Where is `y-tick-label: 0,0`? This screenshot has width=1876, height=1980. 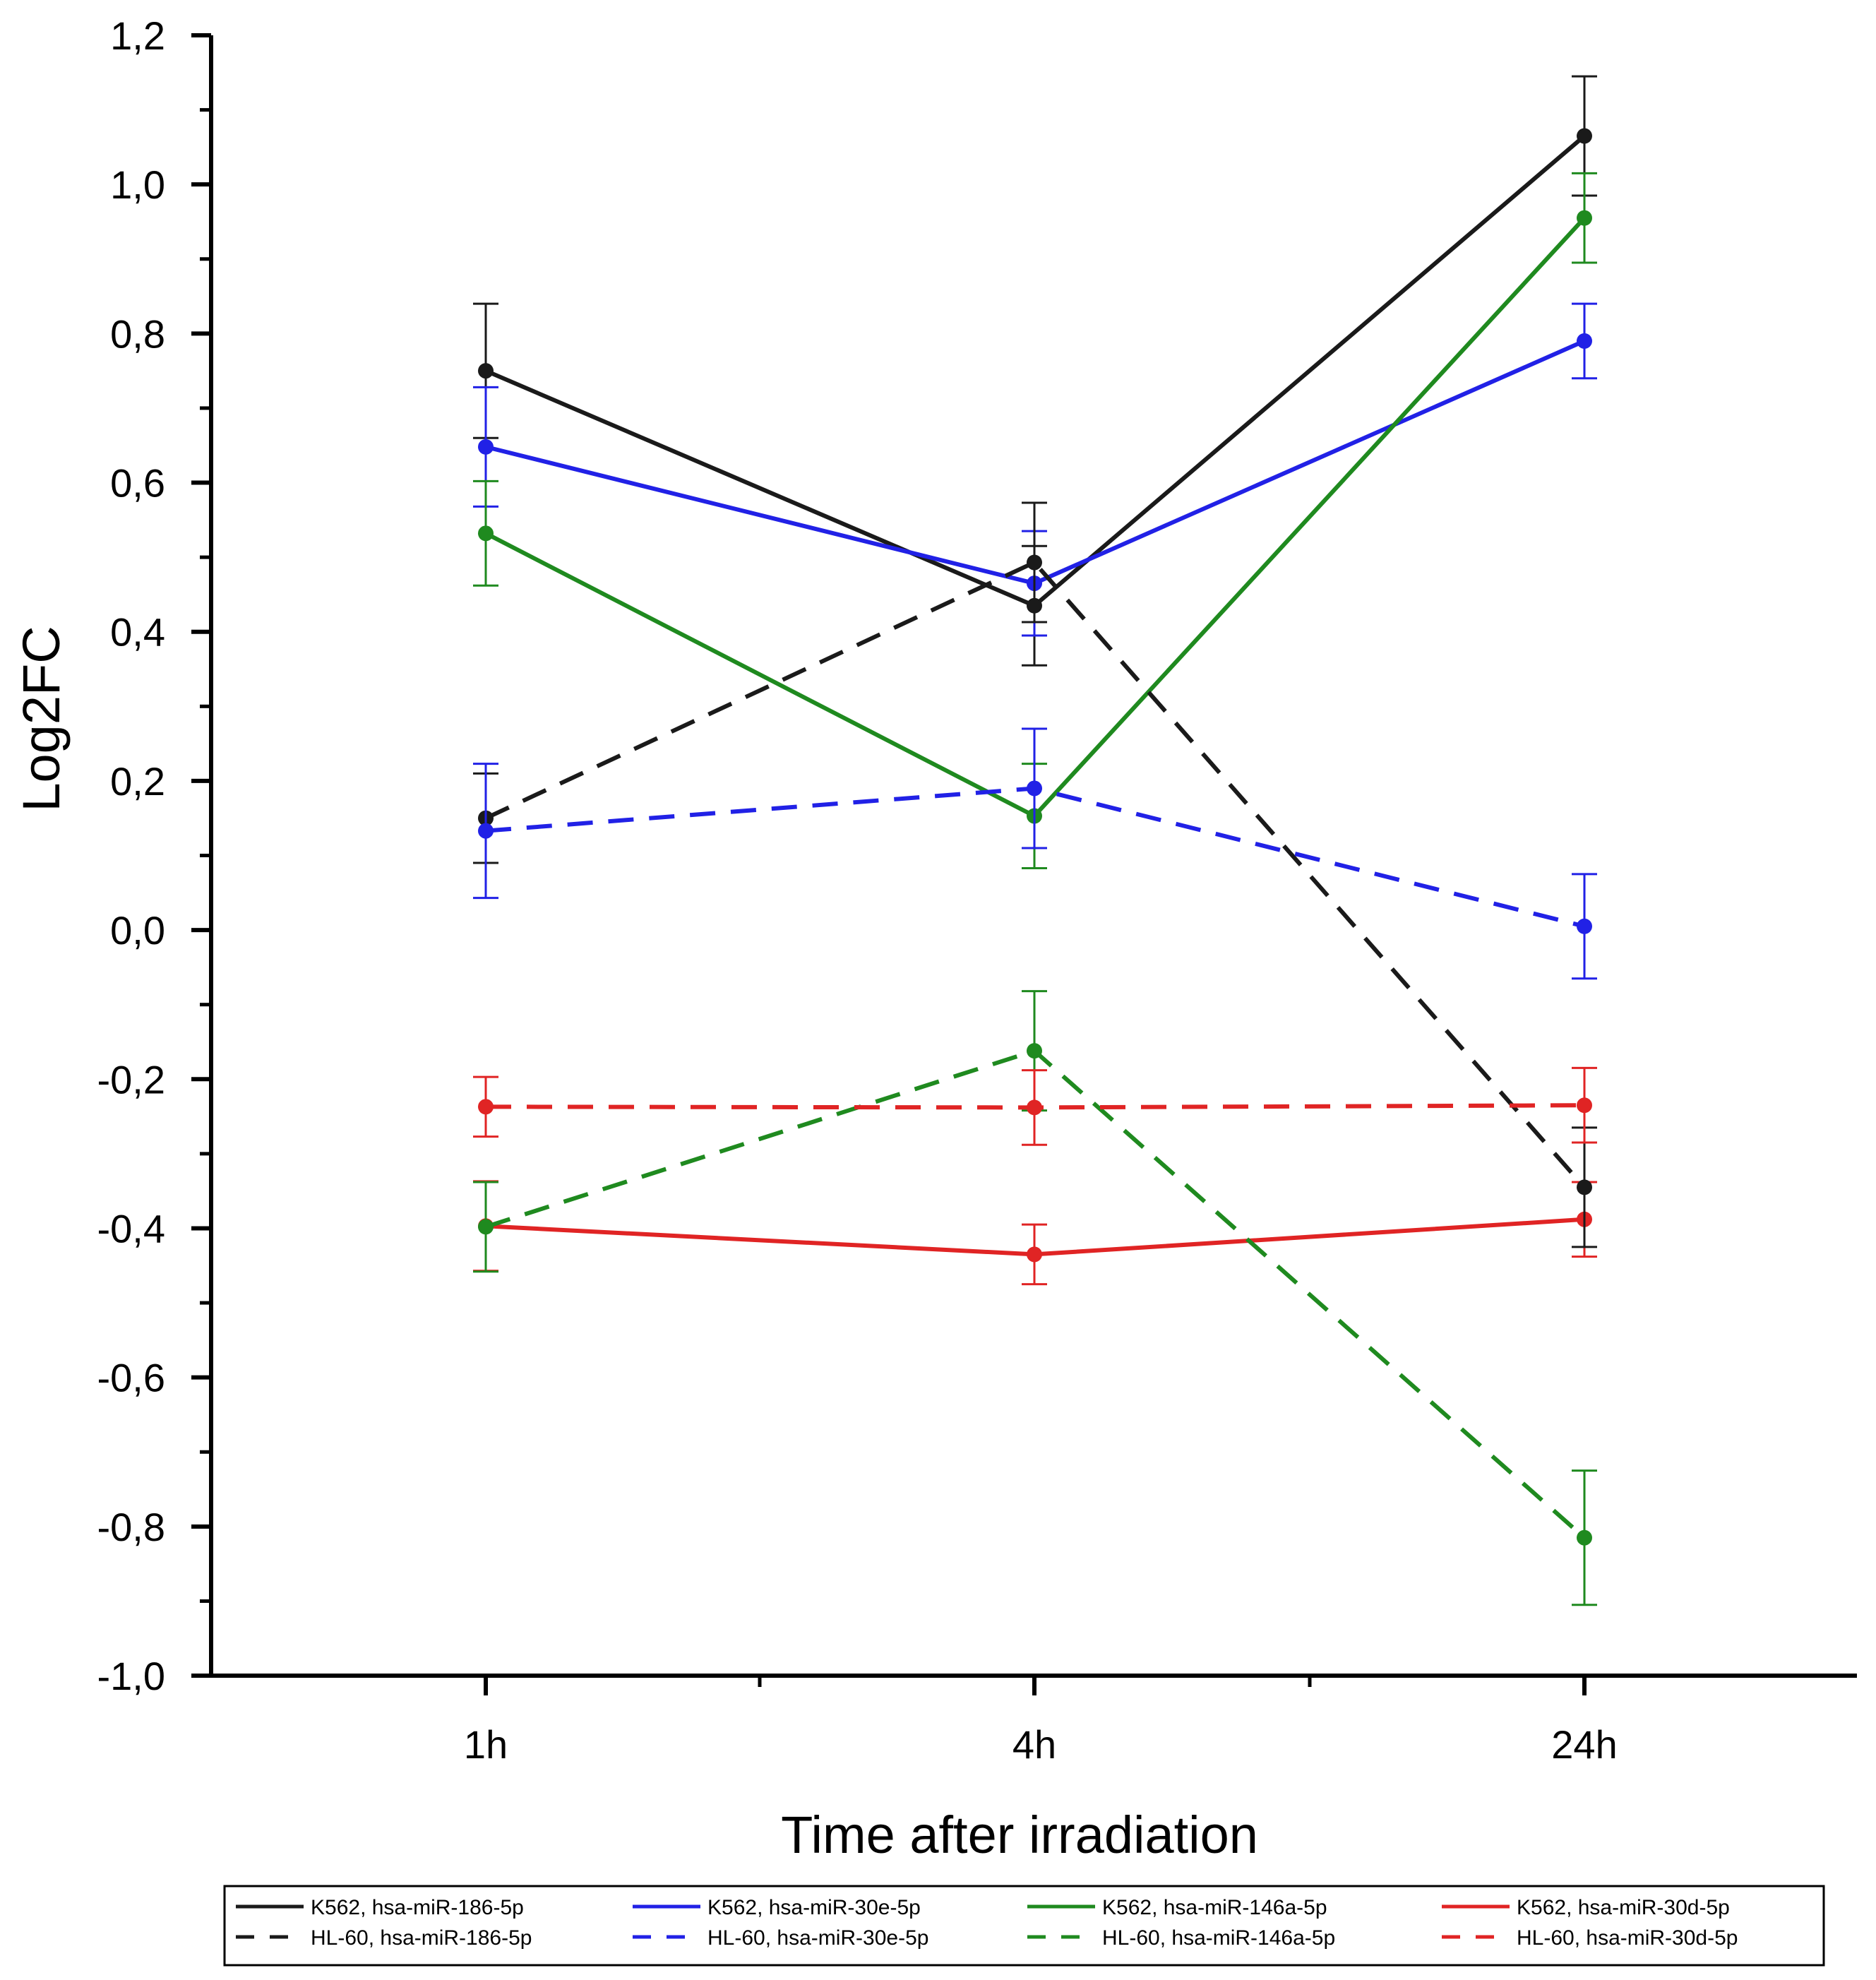
y-tick-label: 0,0 is located at coordinates (137, 930).